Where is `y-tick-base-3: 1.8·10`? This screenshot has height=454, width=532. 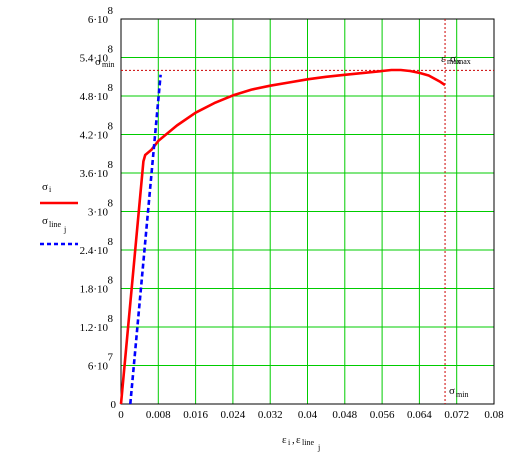
y-tick-base-3: 1.8·10 is located at coordinates (94, 290).